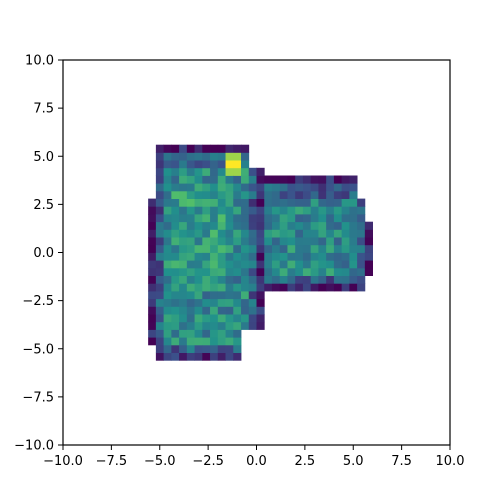 The height and width of the screenshot is (500, 500). Describe the element at coordinates (305, 461) in the screenshot. I see `x-tick-label: 2.5` at that location.